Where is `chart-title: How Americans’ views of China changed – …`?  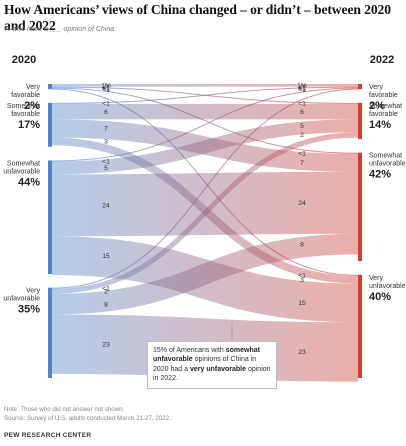
chart-title: How Americans’ views of China changed – … is located at coordinates (197, 17).